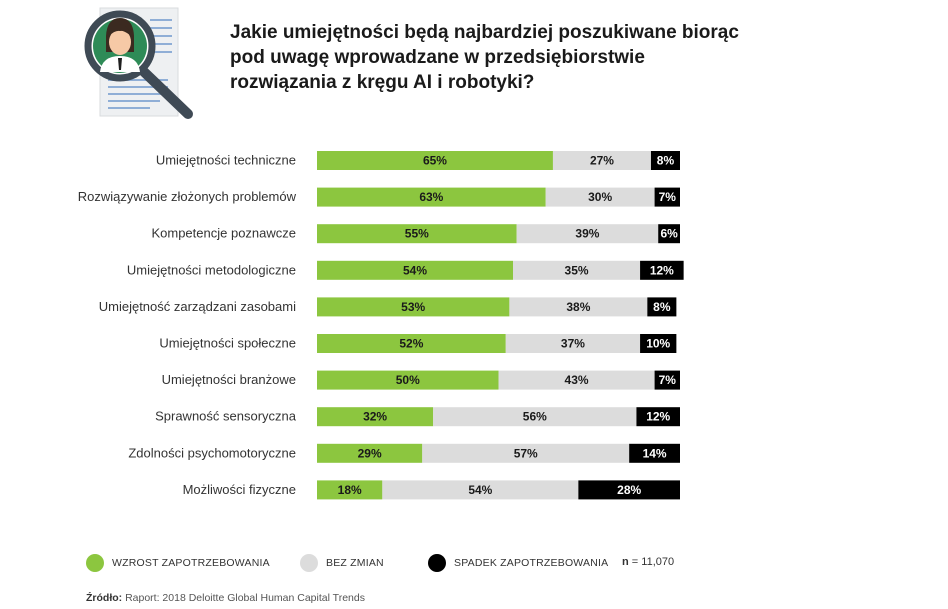  Describe the element at coordinates (104, 598) in the screenshot. I see `source-label: Źródło:` at that location.